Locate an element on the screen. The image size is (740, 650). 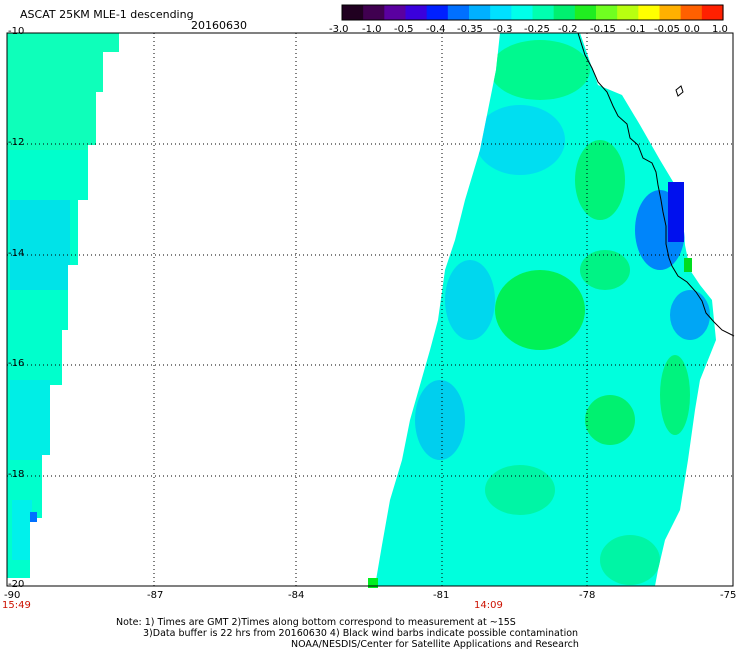
right-swath-deep-blue is located at coordinates (676, 212).